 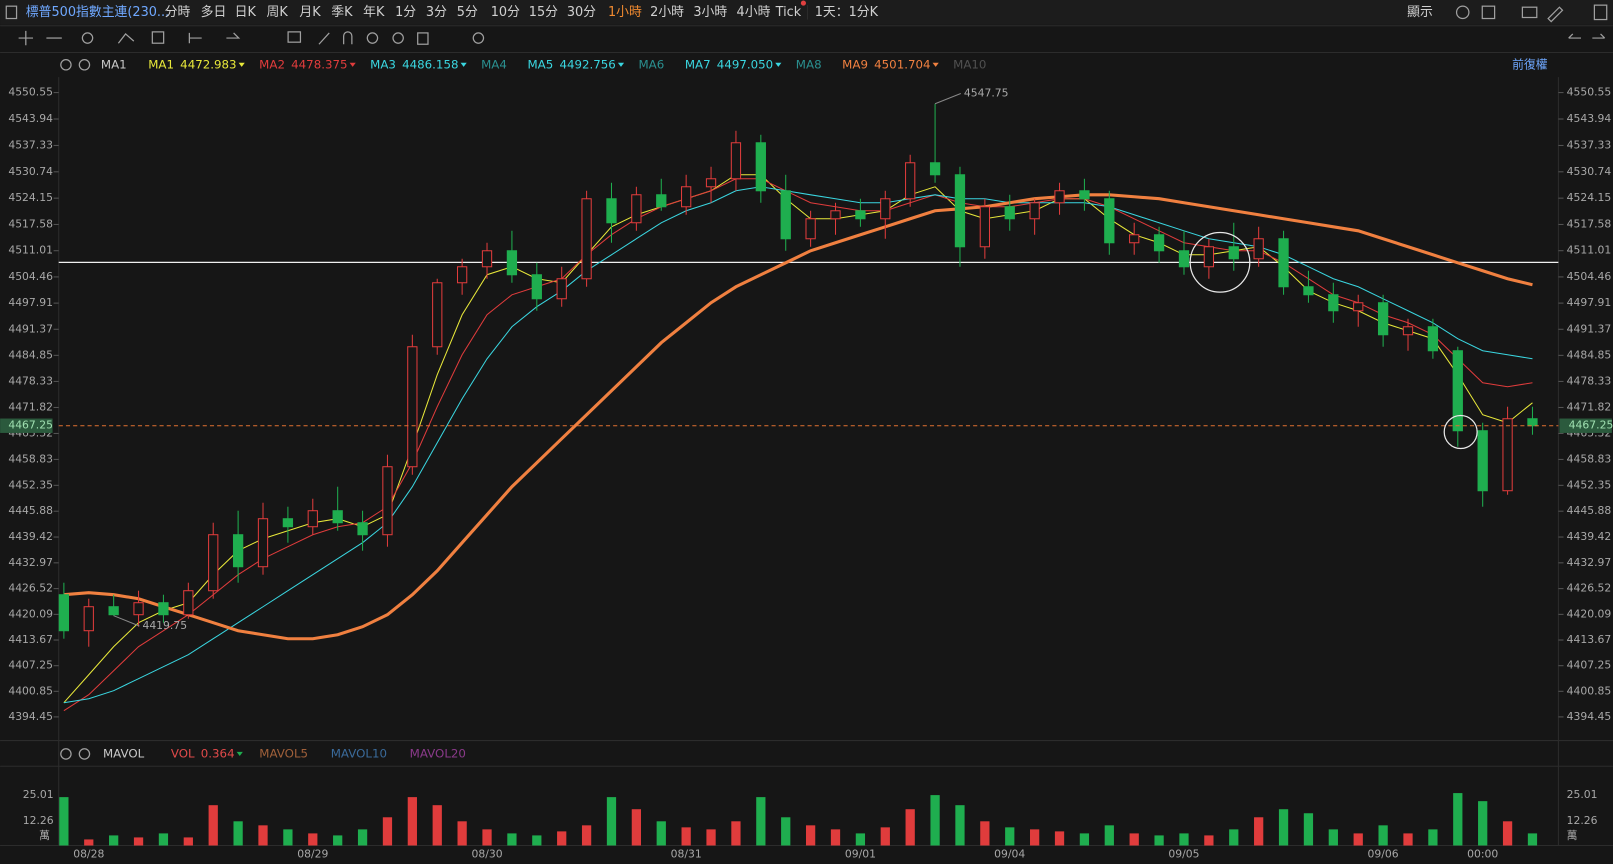 What do you see at coordinates (158, 37) in the screenshot?
I see `shape-tool` at bounding box center [158, 37].